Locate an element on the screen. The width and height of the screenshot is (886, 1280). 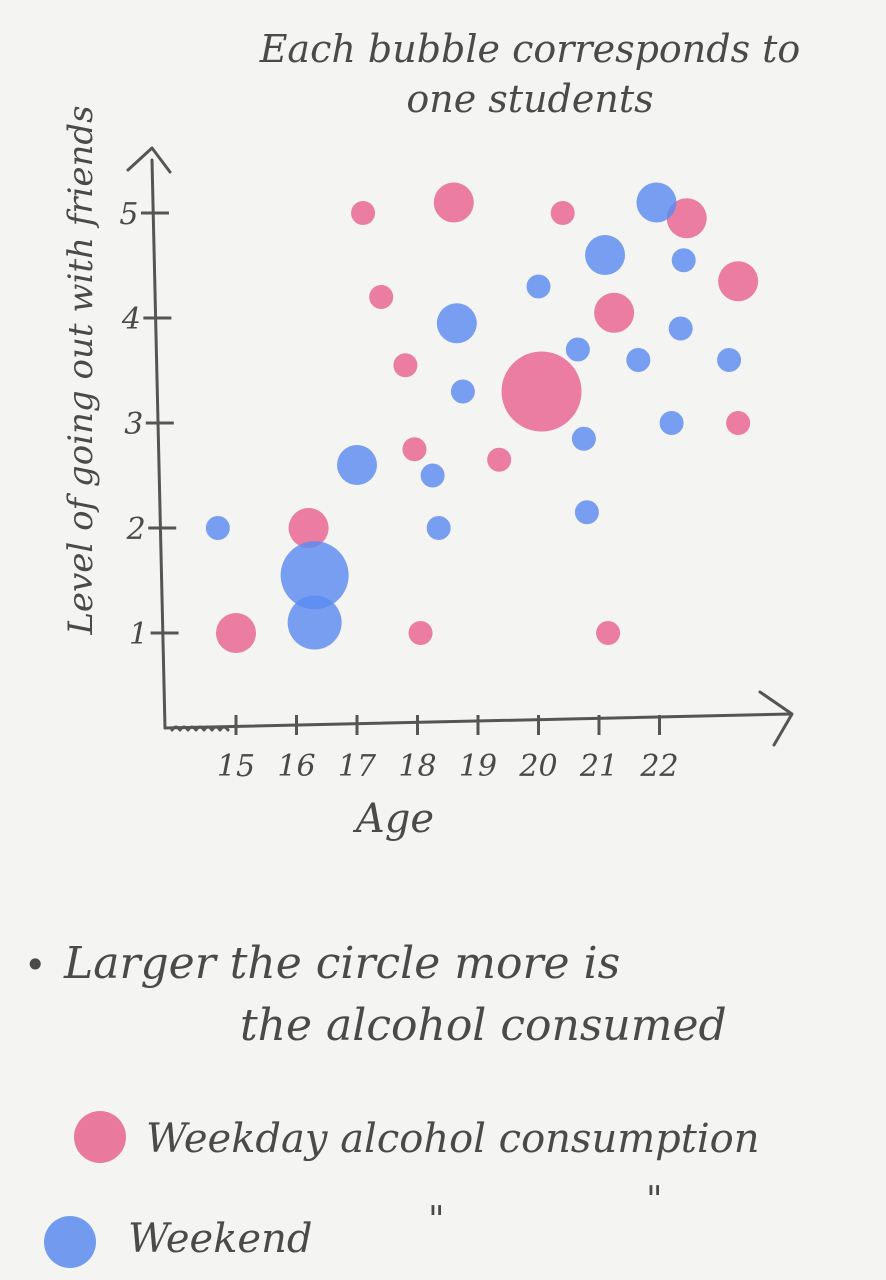
x-tick-label: 18 is located at coordinates (417, 766).